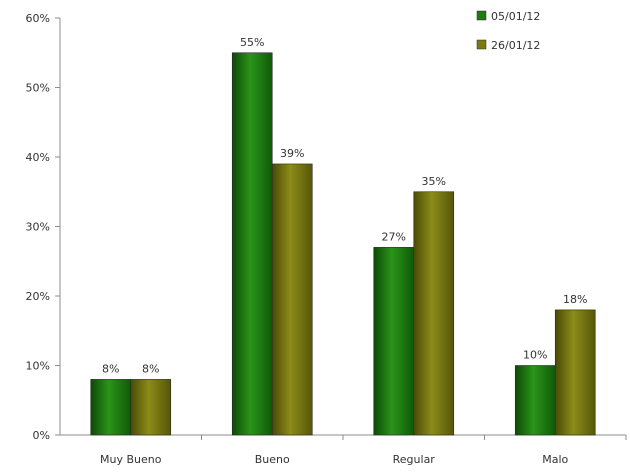 The width and height of the screenshot is (630, 472). What do you see at coordinates (38, 18) in the screenshot?
I see `y-tick-label: 60%` at bounding box center [38, 18].